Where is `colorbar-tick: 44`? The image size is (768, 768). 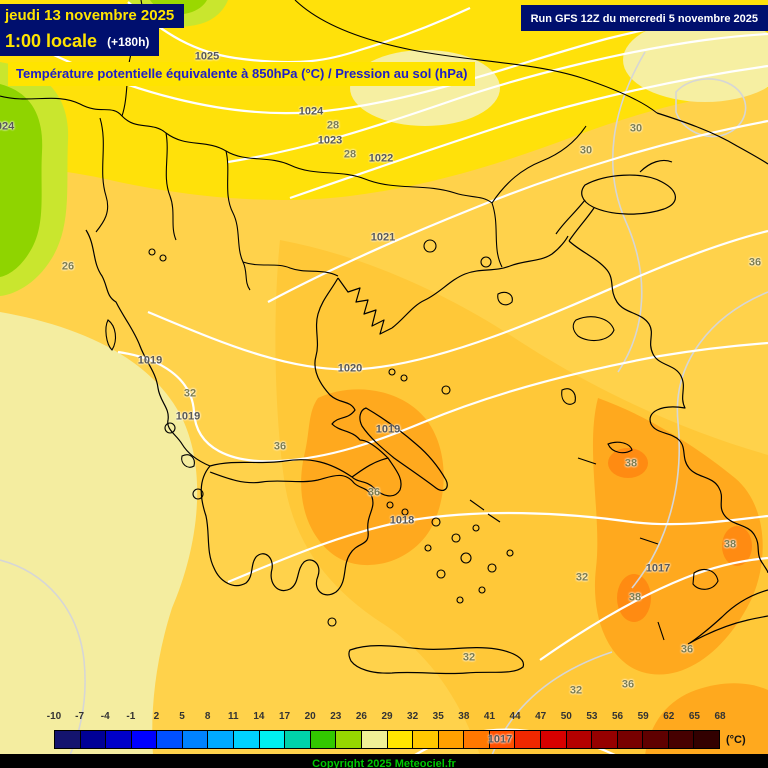 colorbar-tick: 44 is located at coordinates (515, 716).